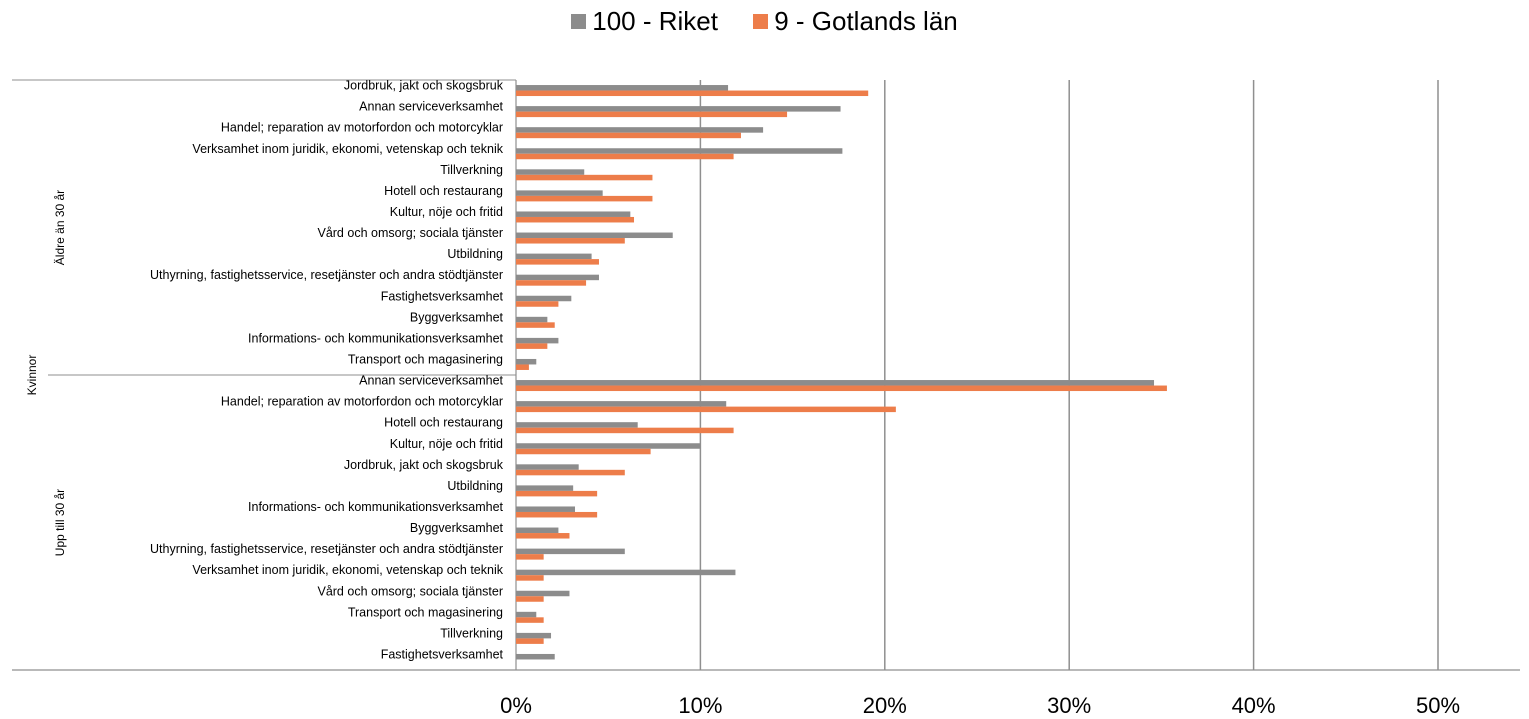 This screenshot has width=1529, height=719. Describe the element at coordinates (32, 375) in the screenshot. I see `outer-group-label: Kvinnor` at that location.